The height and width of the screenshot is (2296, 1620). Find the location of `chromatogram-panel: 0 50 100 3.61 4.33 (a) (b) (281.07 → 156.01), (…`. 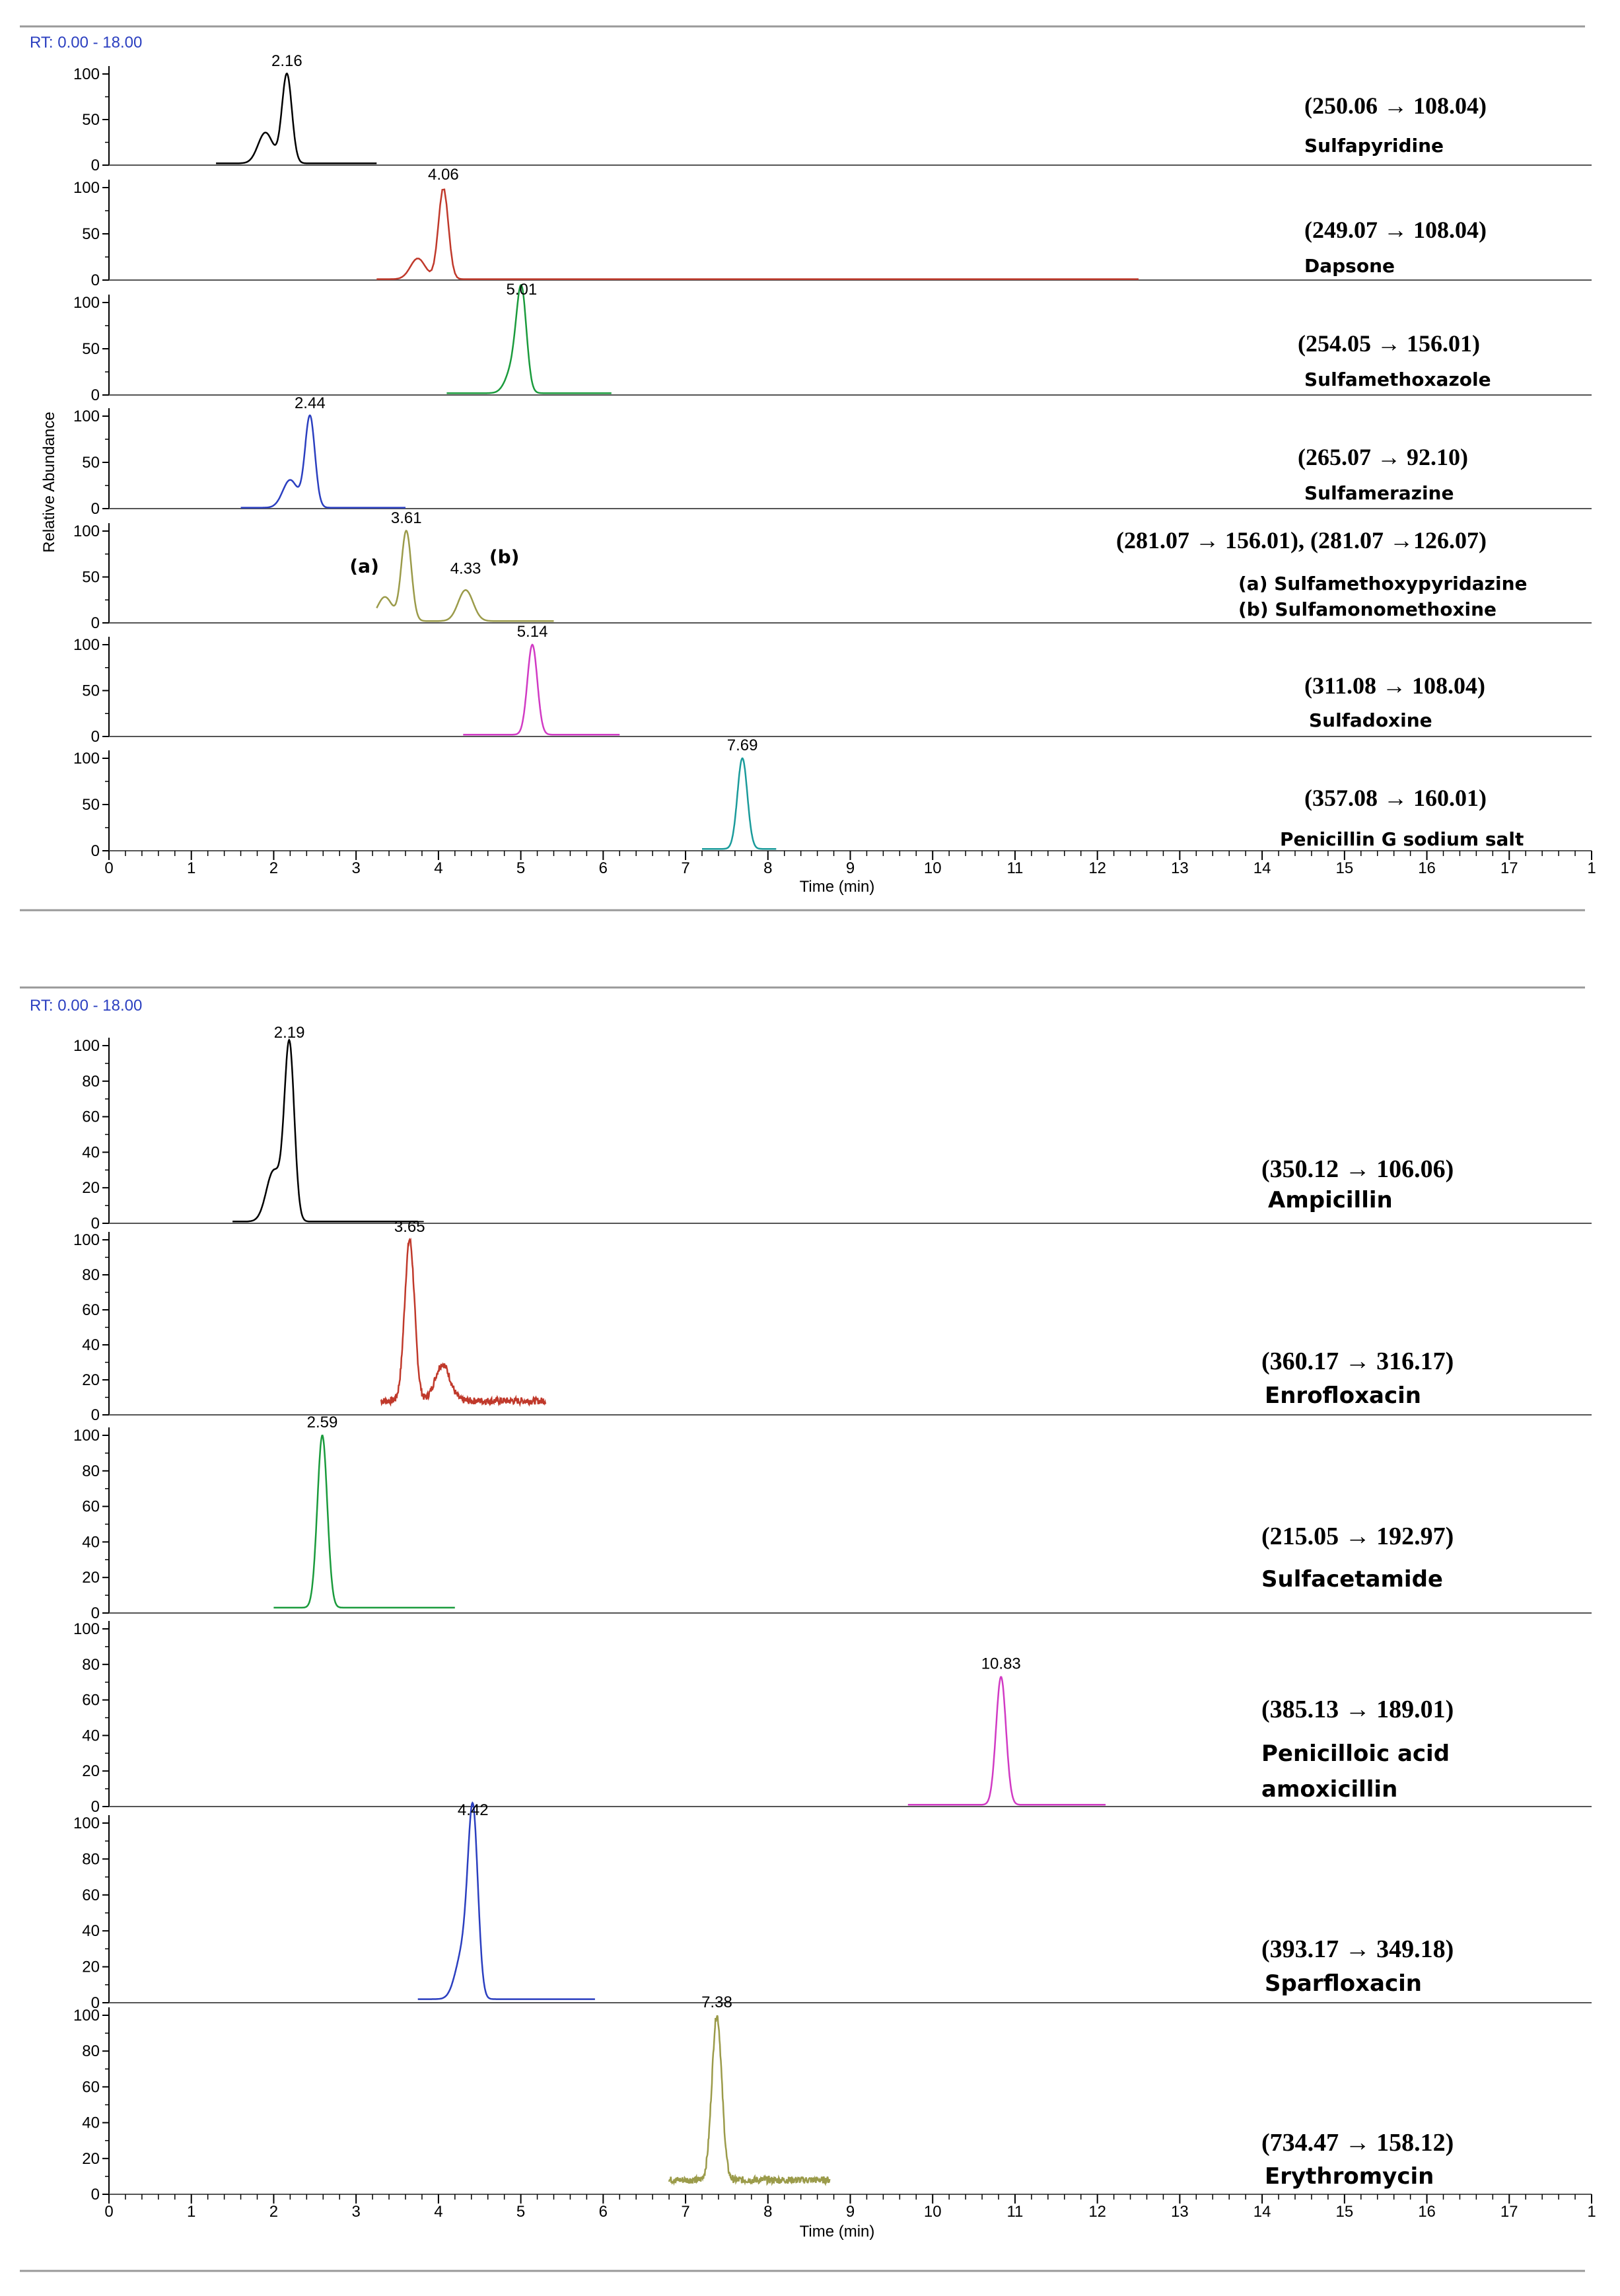

chromatogram-panel: 0 50 100 3.61 4.33 (a) (b) (281.07 → 156.01), (… is located at coordinates (832, 570).